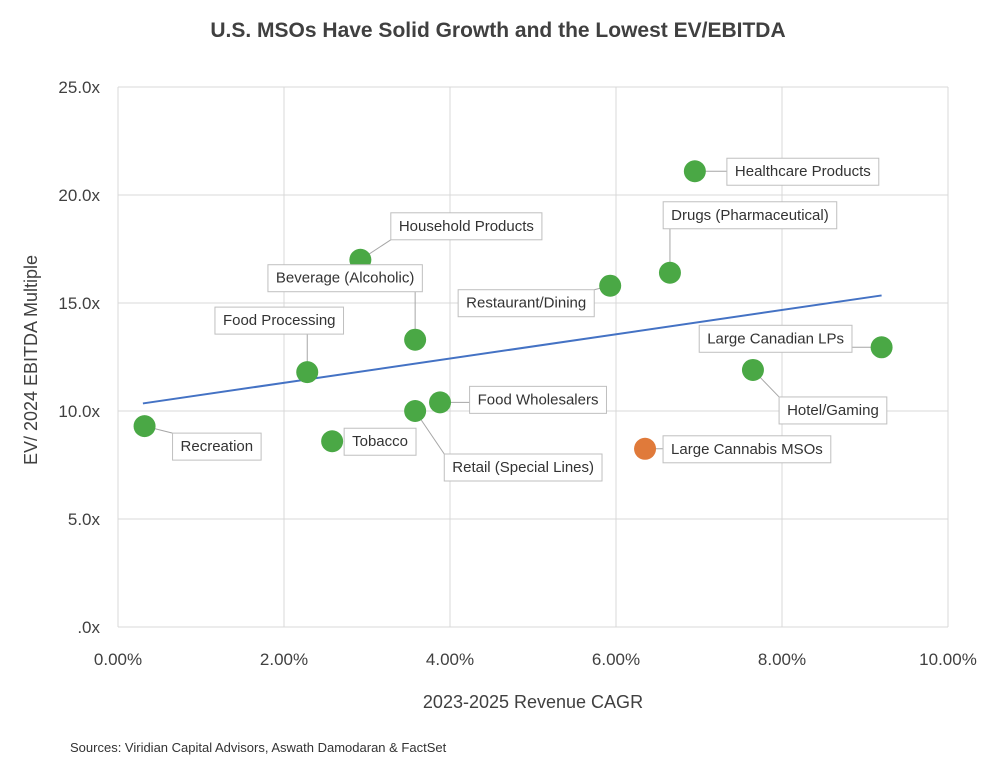  Describe the element at coordinates (79, 303) in the screenshot. I see `y-tick-label: 15.0x` at that location.